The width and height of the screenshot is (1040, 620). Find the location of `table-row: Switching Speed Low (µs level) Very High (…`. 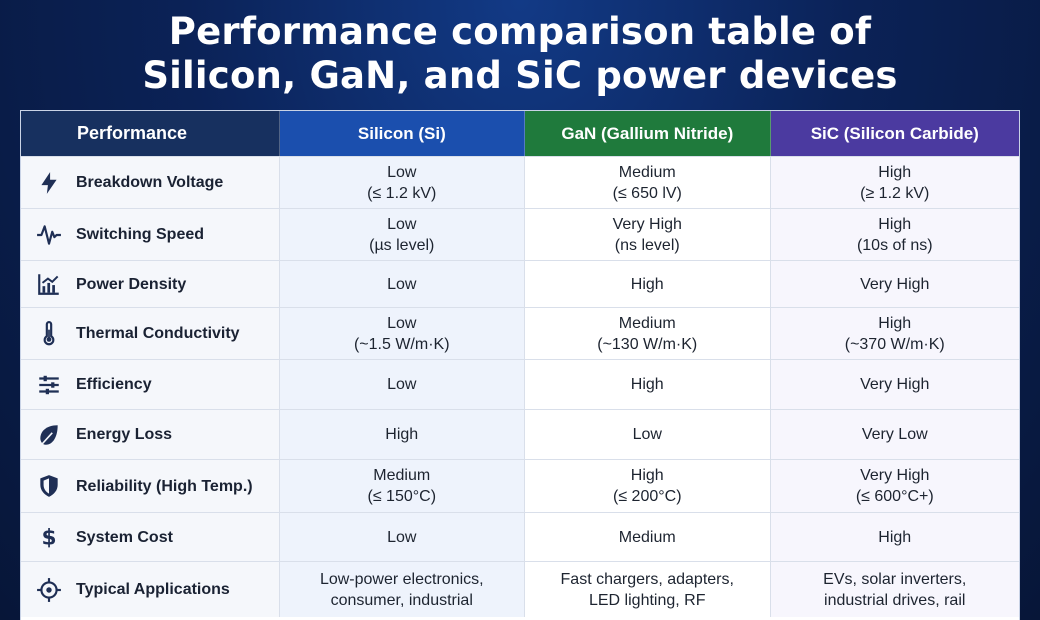

table-row: Switching Speed Low (µs level) Very High (… is located at coordinates (520, 234).